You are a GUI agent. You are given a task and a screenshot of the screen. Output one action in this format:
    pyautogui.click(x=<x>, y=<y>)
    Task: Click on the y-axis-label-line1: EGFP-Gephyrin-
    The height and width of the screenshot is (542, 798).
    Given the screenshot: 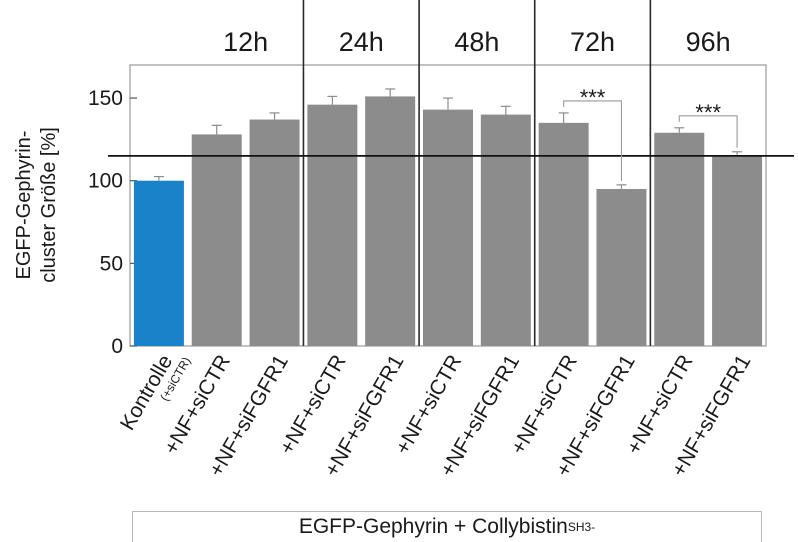 What is the action you would take?
    pyautogui.click(x=24, y=205)
    